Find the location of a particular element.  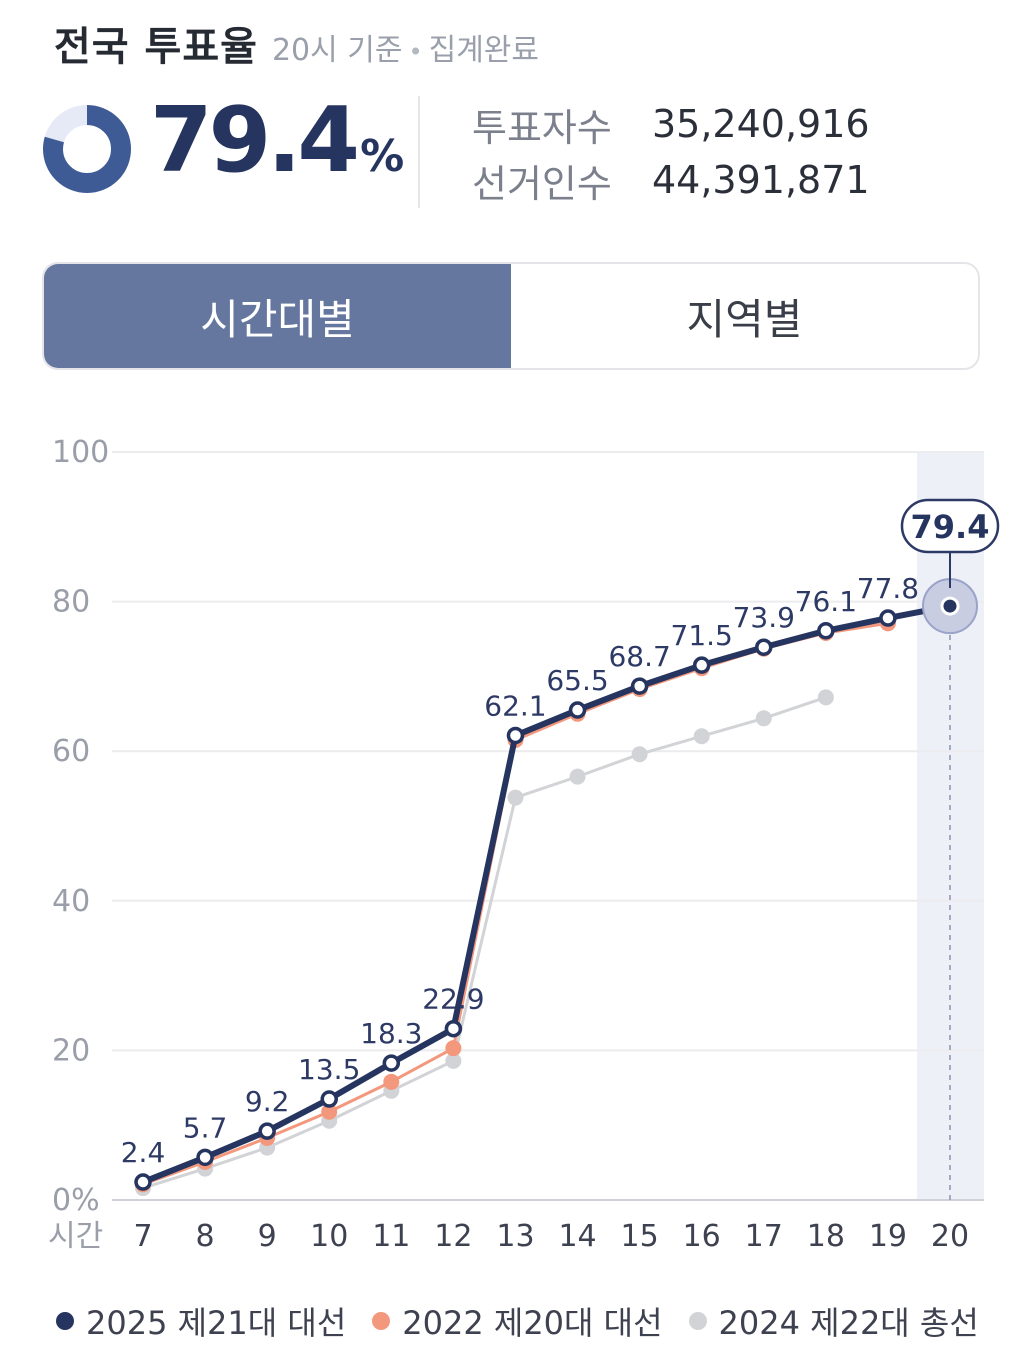

turnout-rate-unit: % is located at coordinates (382, 156).